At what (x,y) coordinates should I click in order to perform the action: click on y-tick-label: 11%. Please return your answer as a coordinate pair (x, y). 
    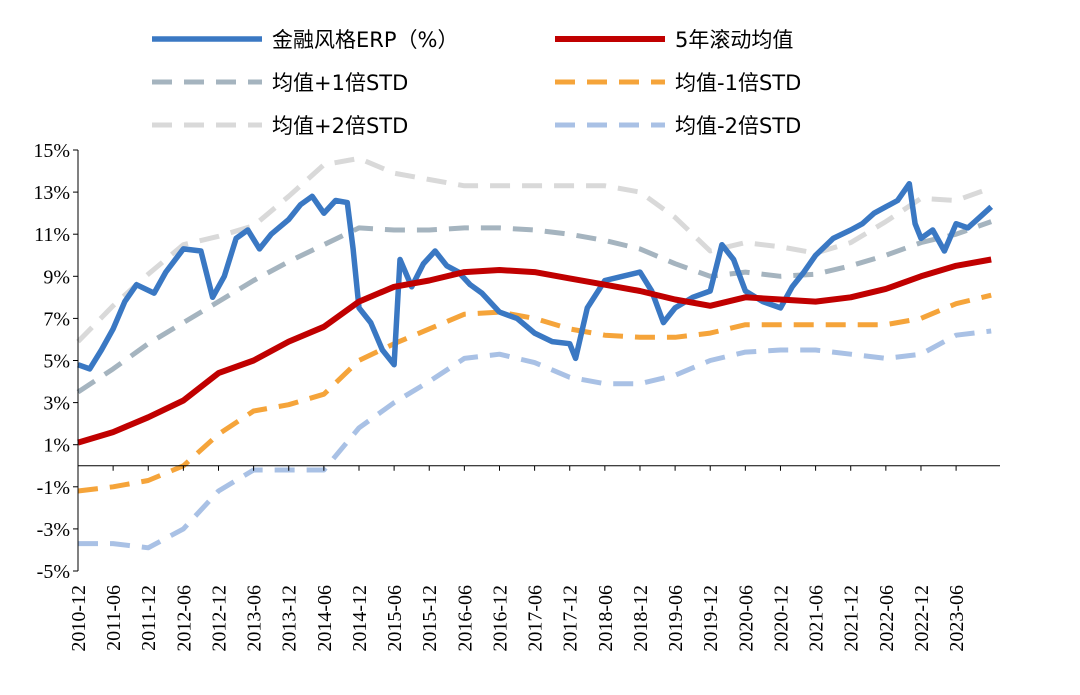
    Looking at the image, I should click on (52, 235).